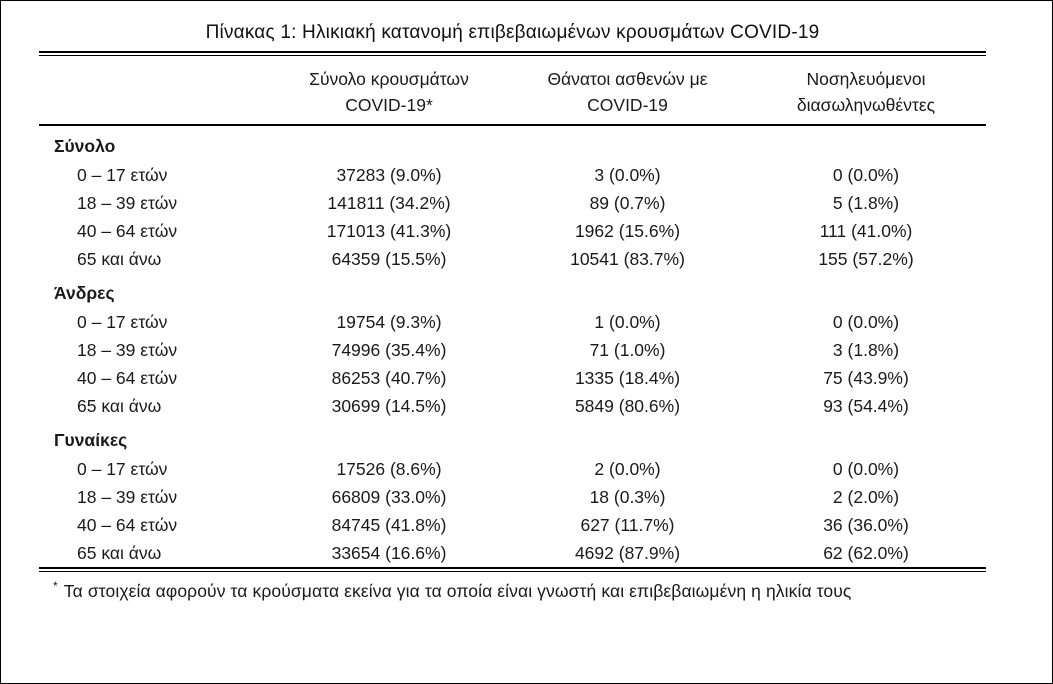 The image size is (1053, 684). I want to click on intubated-value: 155 (57.2%), so click(866, 258).